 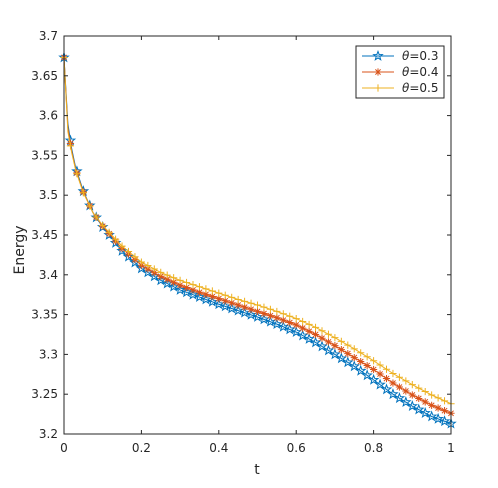 I want to click on x-tick-label: 1, so click(x=451, y=448).